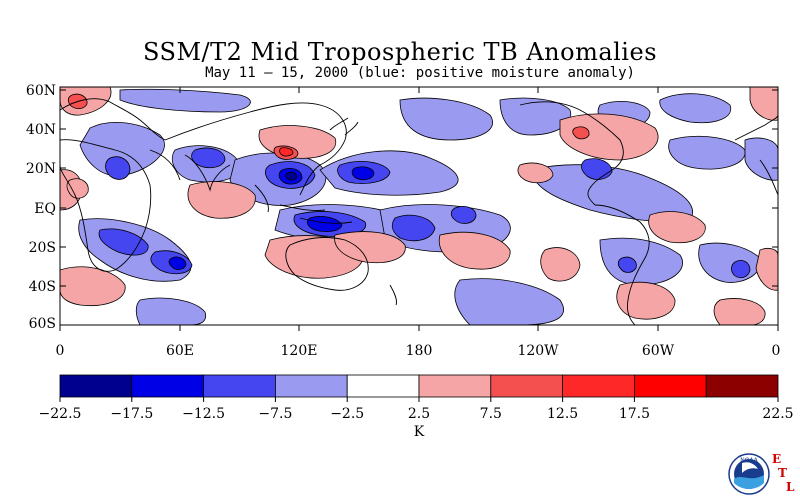 This screenshot has height=500, width=800. What do you see at coordinates (41, 91) in the screenshot?
I see `lat-label: 60N` at bounding box center [41, 91].